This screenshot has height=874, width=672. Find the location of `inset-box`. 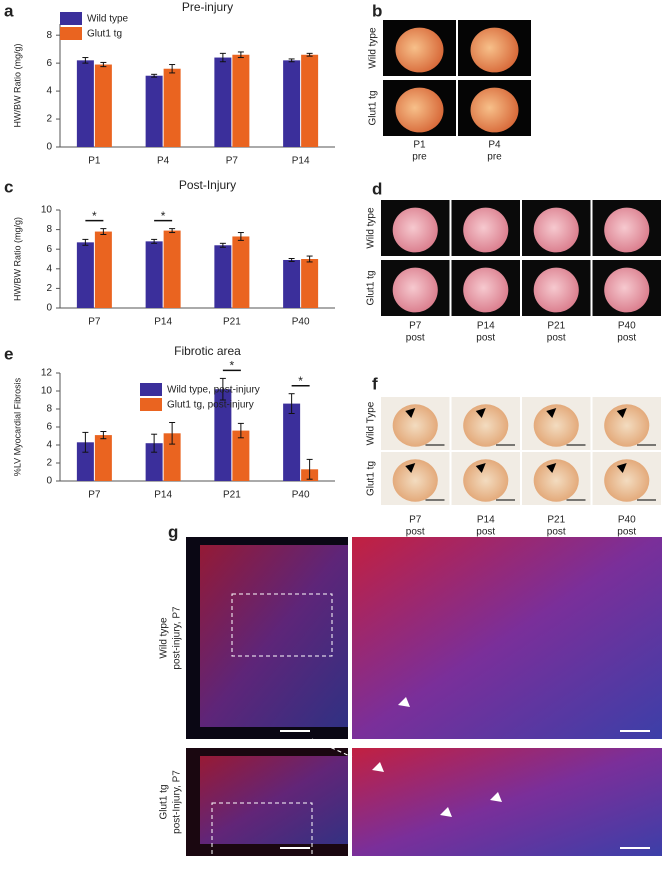

inset-box is located at coordinates (282, 625).